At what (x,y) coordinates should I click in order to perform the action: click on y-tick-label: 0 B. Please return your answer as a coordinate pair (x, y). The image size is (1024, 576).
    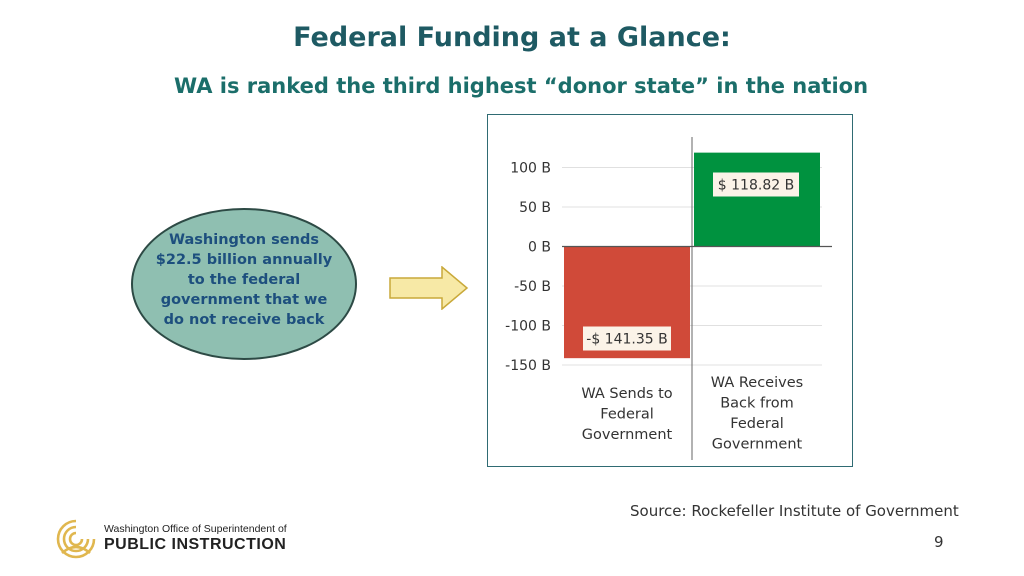
    Looking at the image, I should click on (539, 248).